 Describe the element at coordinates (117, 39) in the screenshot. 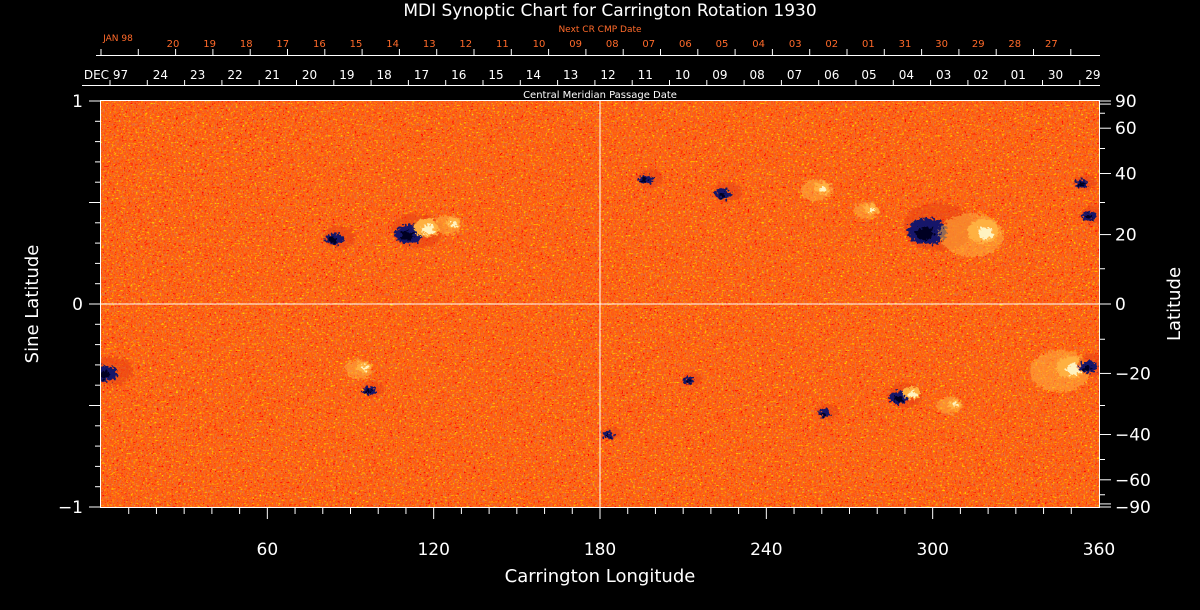

I see `next-cr-first-label: JAN 98` at that location.